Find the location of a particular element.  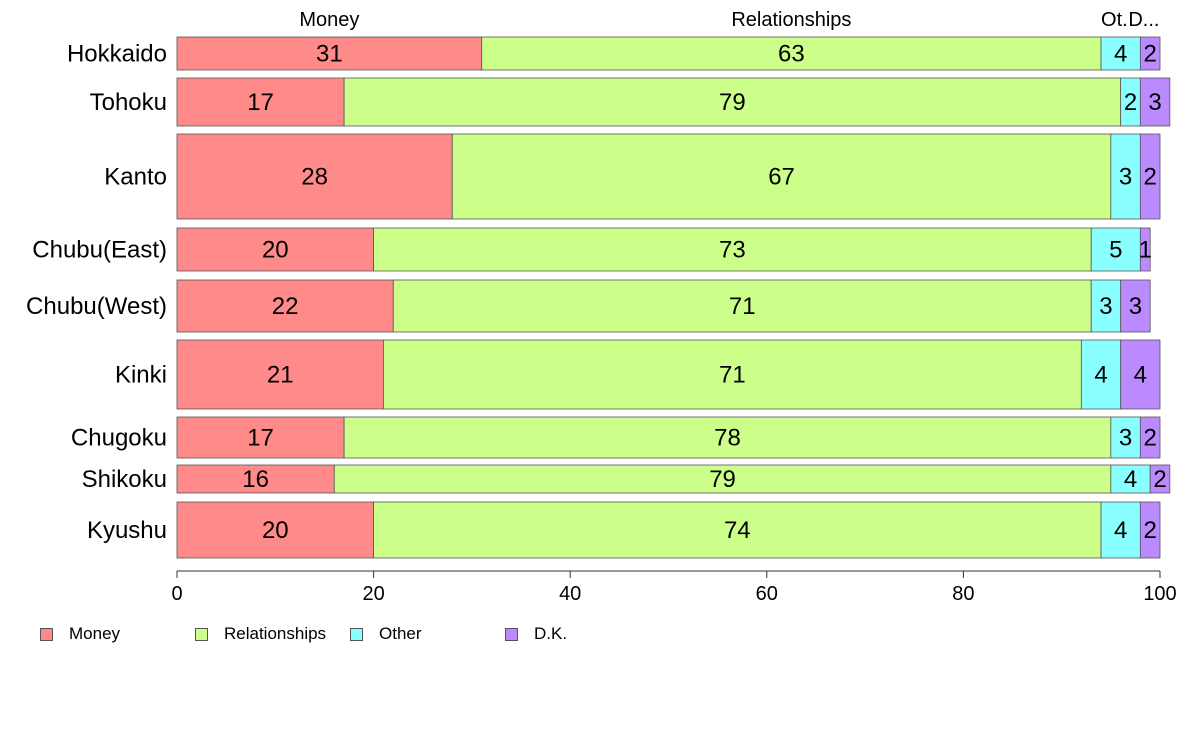

value-label-tohoku-other: 2 is located at coordinates (1130, 102).